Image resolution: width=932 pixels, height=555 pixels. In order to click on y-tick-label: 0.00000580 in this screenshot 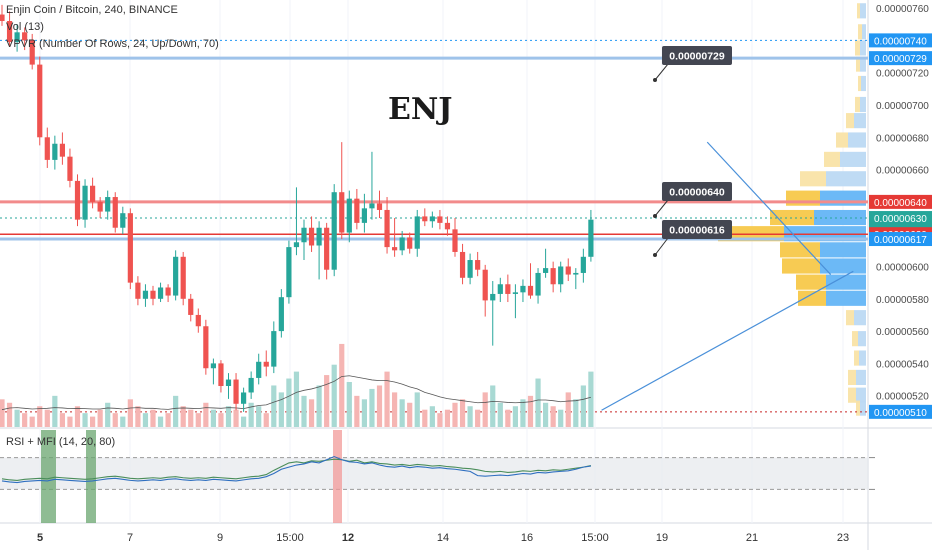, I will do `click(902, 300)`.